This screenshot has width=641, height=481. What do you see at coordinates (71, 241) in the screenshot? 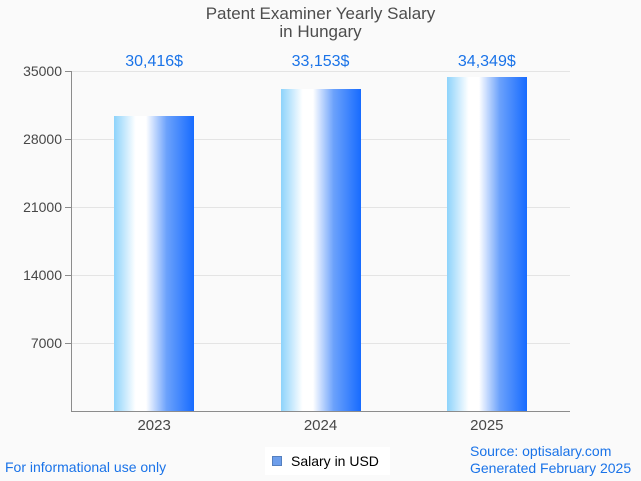
I see `y-axis-line` at bounding box center [71, 241].